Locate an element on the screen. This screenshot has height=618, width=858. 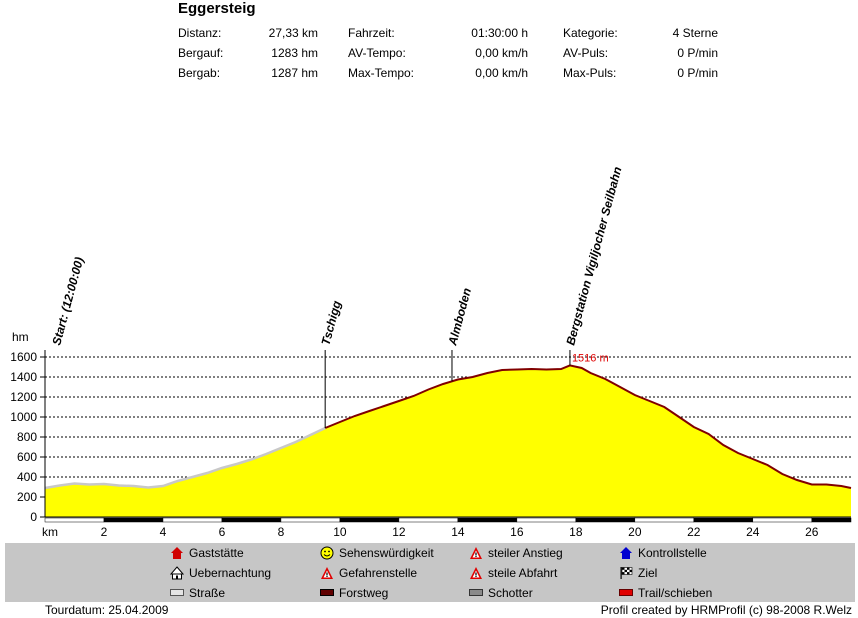
legend-label: Straße is located at coordinates (207, 593).